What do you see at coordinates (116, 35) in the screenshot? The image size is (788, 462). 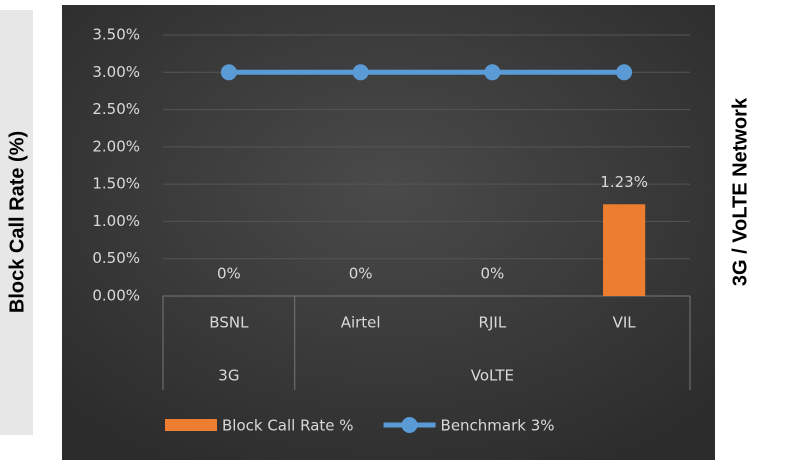 I see `y-tick-label: 3.50%` at bounding box center [116, 35].